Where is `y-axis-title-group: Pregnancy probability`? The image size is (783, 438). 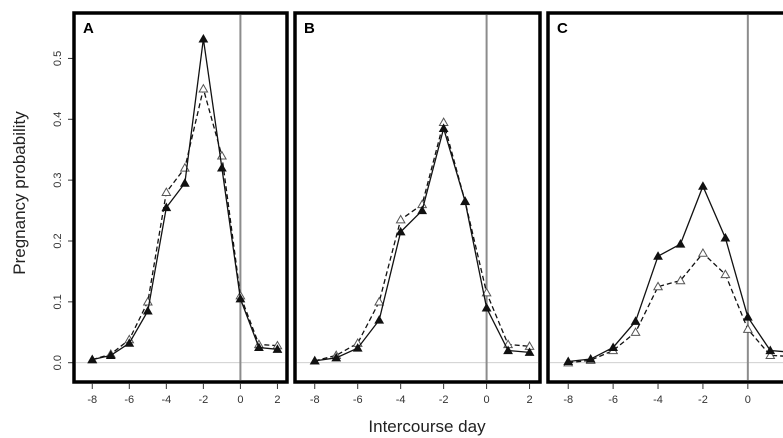 y-axis-title-group: Pregnancy probability is located at coordinates (19, 193).